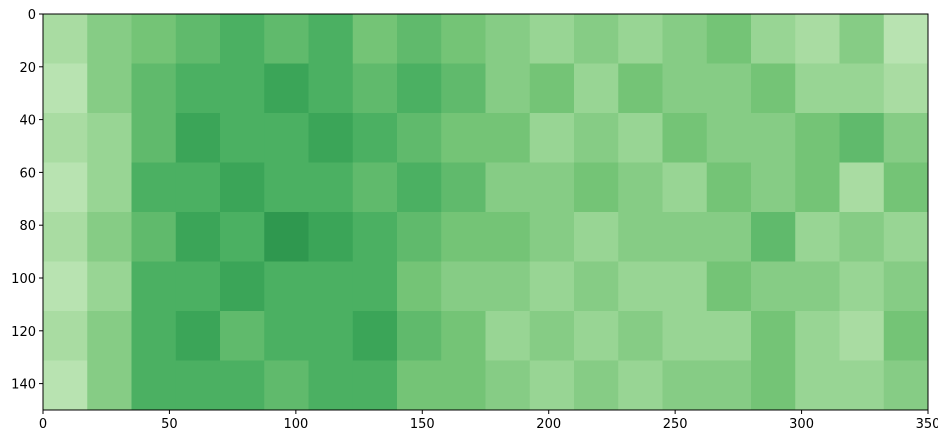 This screenshot has width=938, height=432. Describe the element at coordinates (675, 424) in the screenshot. I see `x-tick-label: 250` at that location.